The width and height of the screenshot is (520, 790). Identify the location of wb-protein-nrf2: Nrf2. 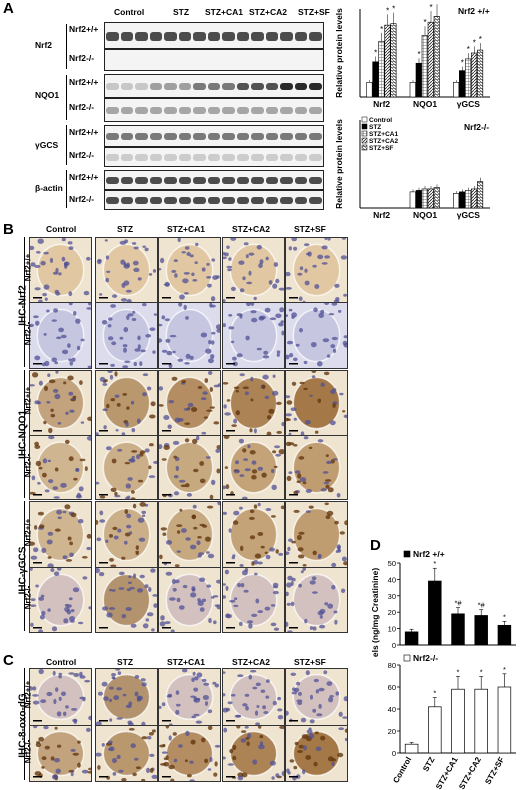
(44, 45).